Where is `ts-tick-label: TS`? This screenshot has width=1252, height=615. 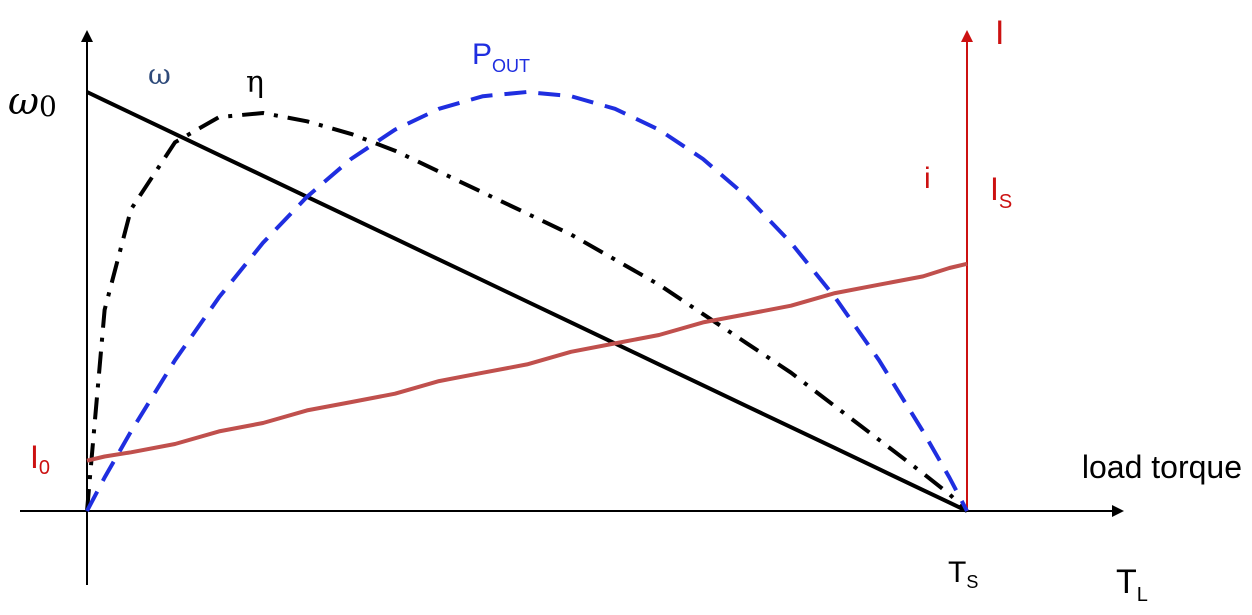
ts-tick-label: TS is located at coordinates (963, 574).